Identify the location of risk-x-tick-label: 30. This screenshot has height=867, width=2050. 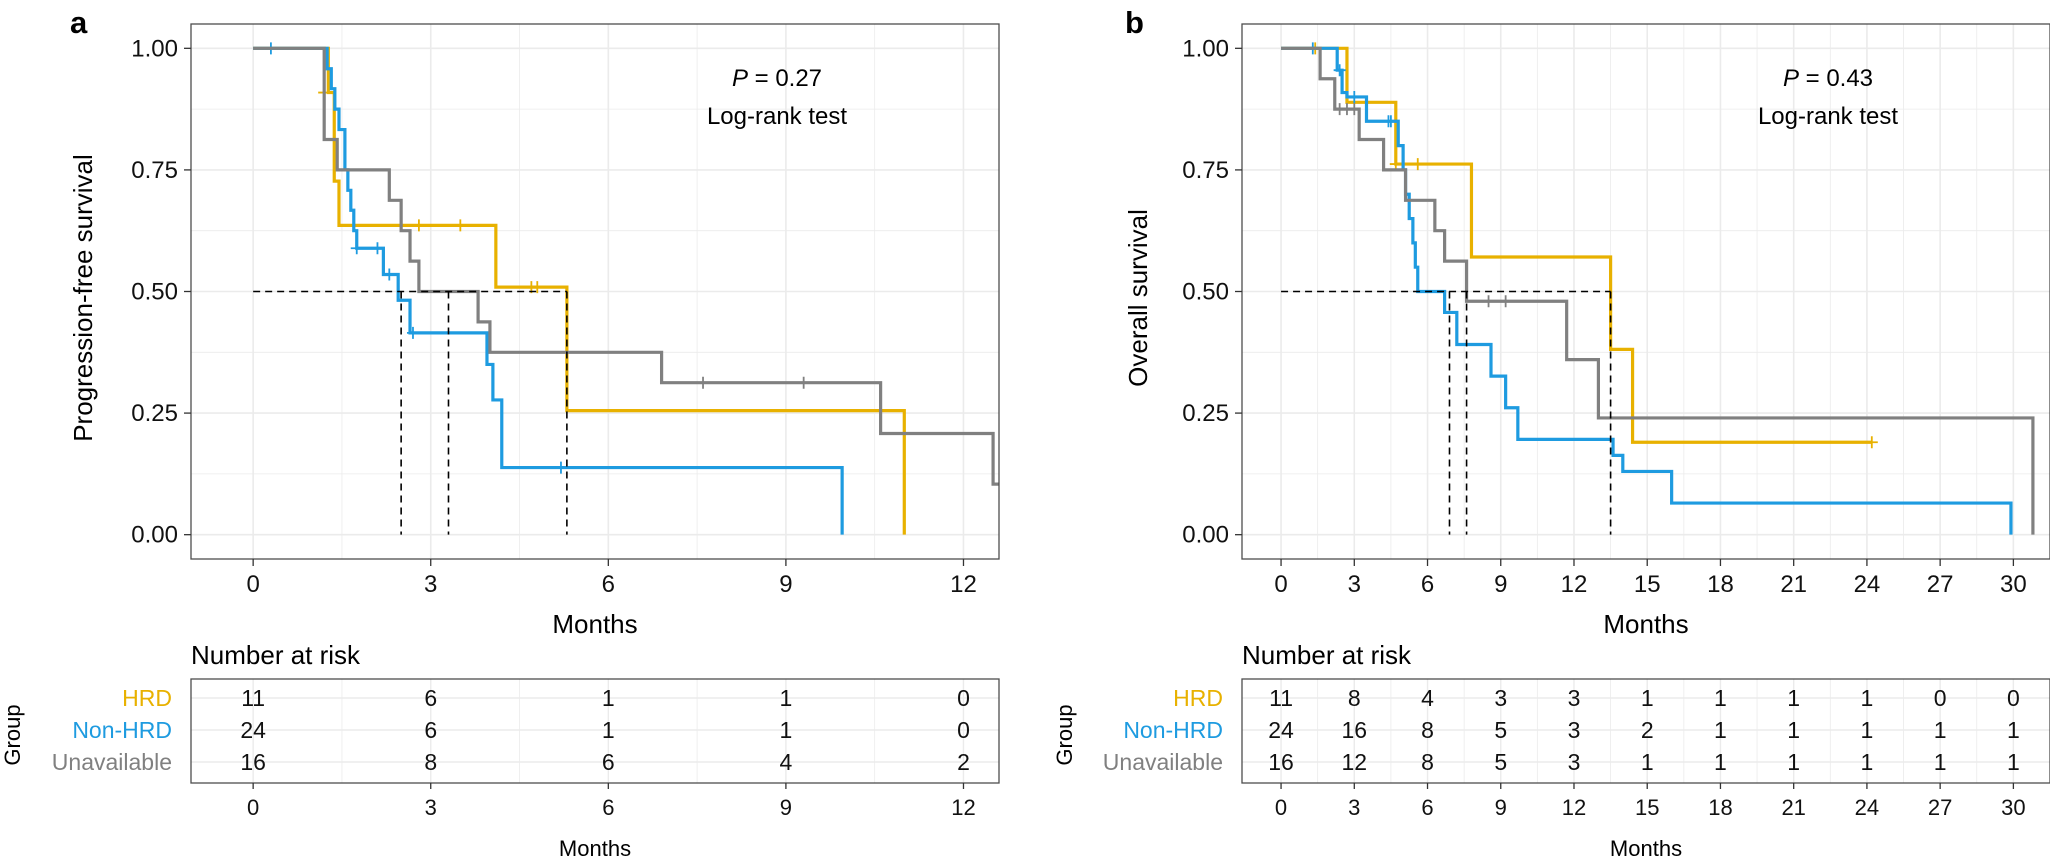
(2013, 807).